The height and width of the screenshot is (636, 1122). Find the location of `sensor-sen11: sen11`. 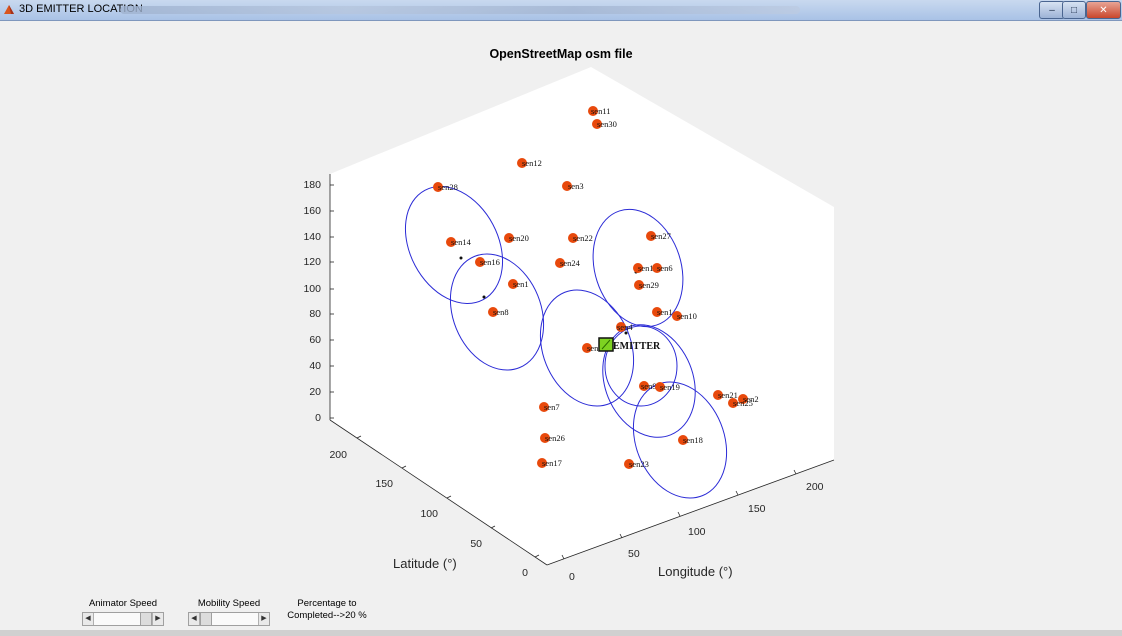

sensor-sen11: sen11 is located at coordinates (599, 111).